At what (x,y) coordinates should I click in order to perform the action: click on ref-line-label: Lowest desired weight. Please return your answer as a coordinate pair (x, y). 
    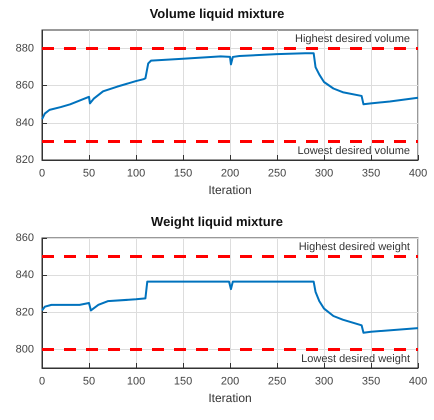
    Looking at the image, I should click on (355, 358).